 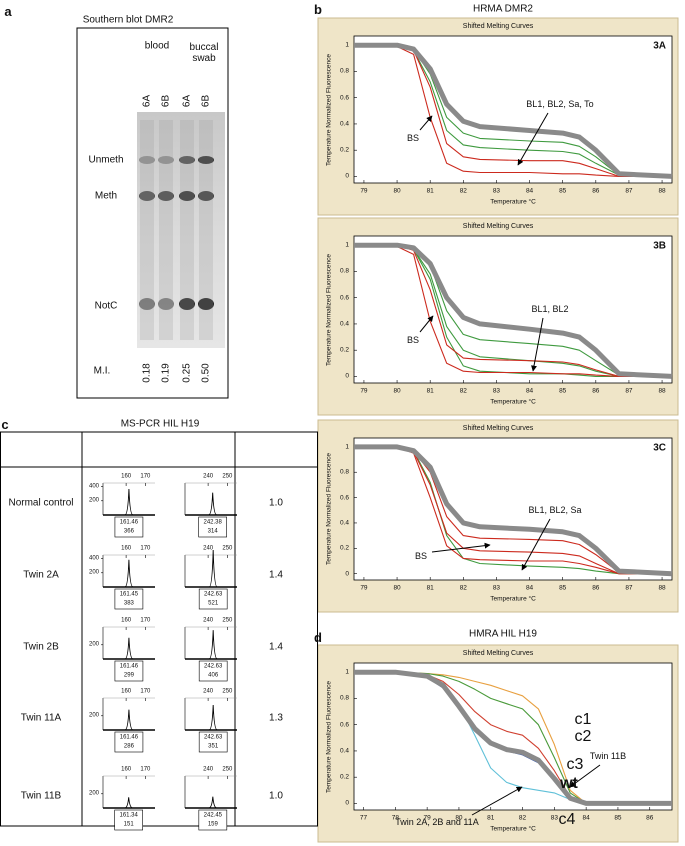 I want to click on band-label: Unmeth, so click(x=106, y=160).